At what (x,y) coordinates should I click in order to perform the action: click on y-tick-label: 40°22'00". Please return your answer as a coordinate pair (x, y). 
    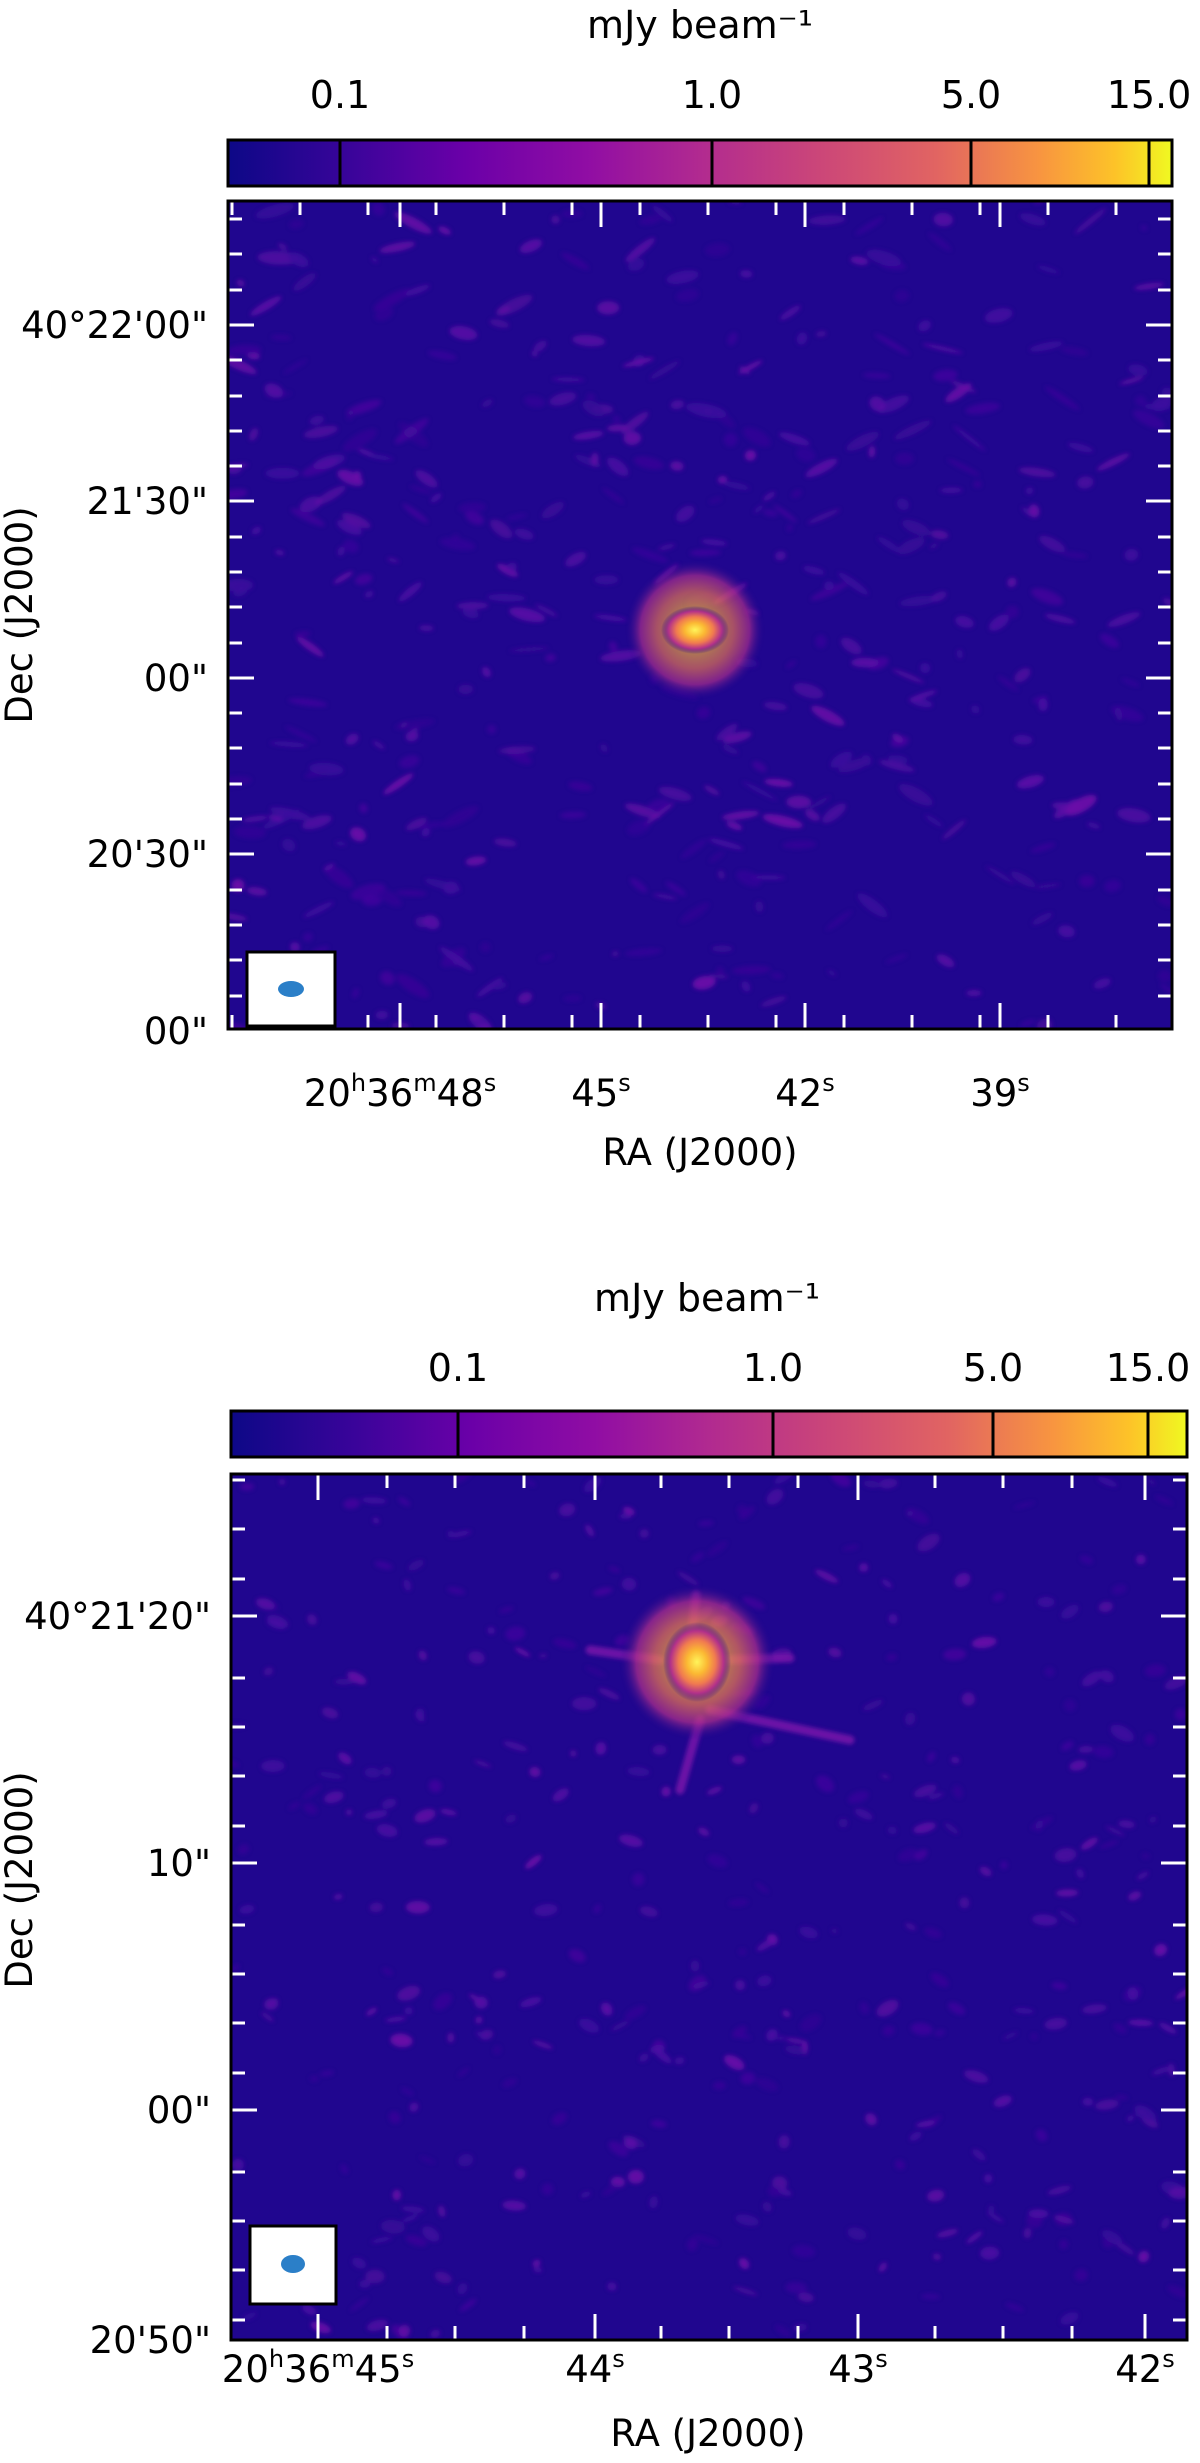
    Looking at the image, I should click on (114, 325).